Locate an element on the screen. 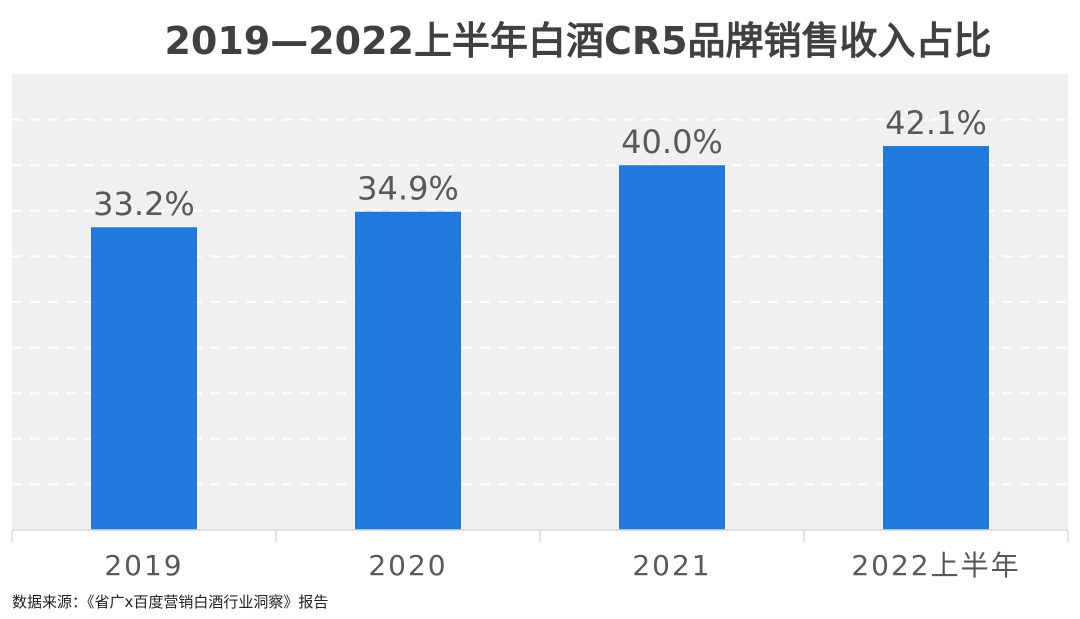 This screenshot has height=619, width=1080. bar-2020 is located at coordinates (408, 370).